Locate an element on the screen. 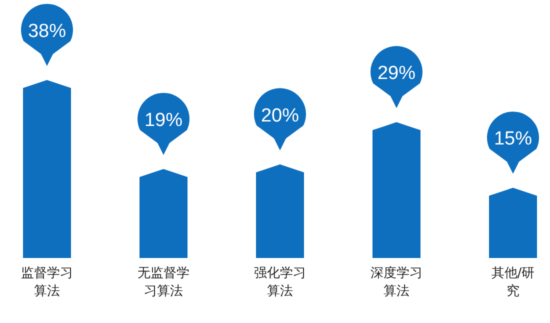 The image size is (550, 323). data-label: 15% is located at coordinates (513, 139).